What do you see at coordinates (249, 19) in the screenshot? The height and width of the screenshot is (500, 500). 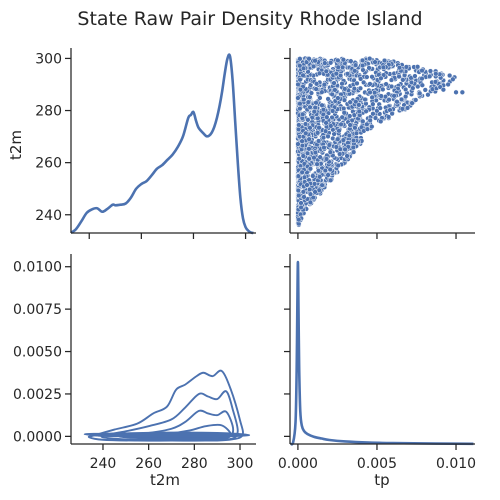 I see `figure-title: State Raw Pair Density Rhode Island` at bounding box center [249, 19].